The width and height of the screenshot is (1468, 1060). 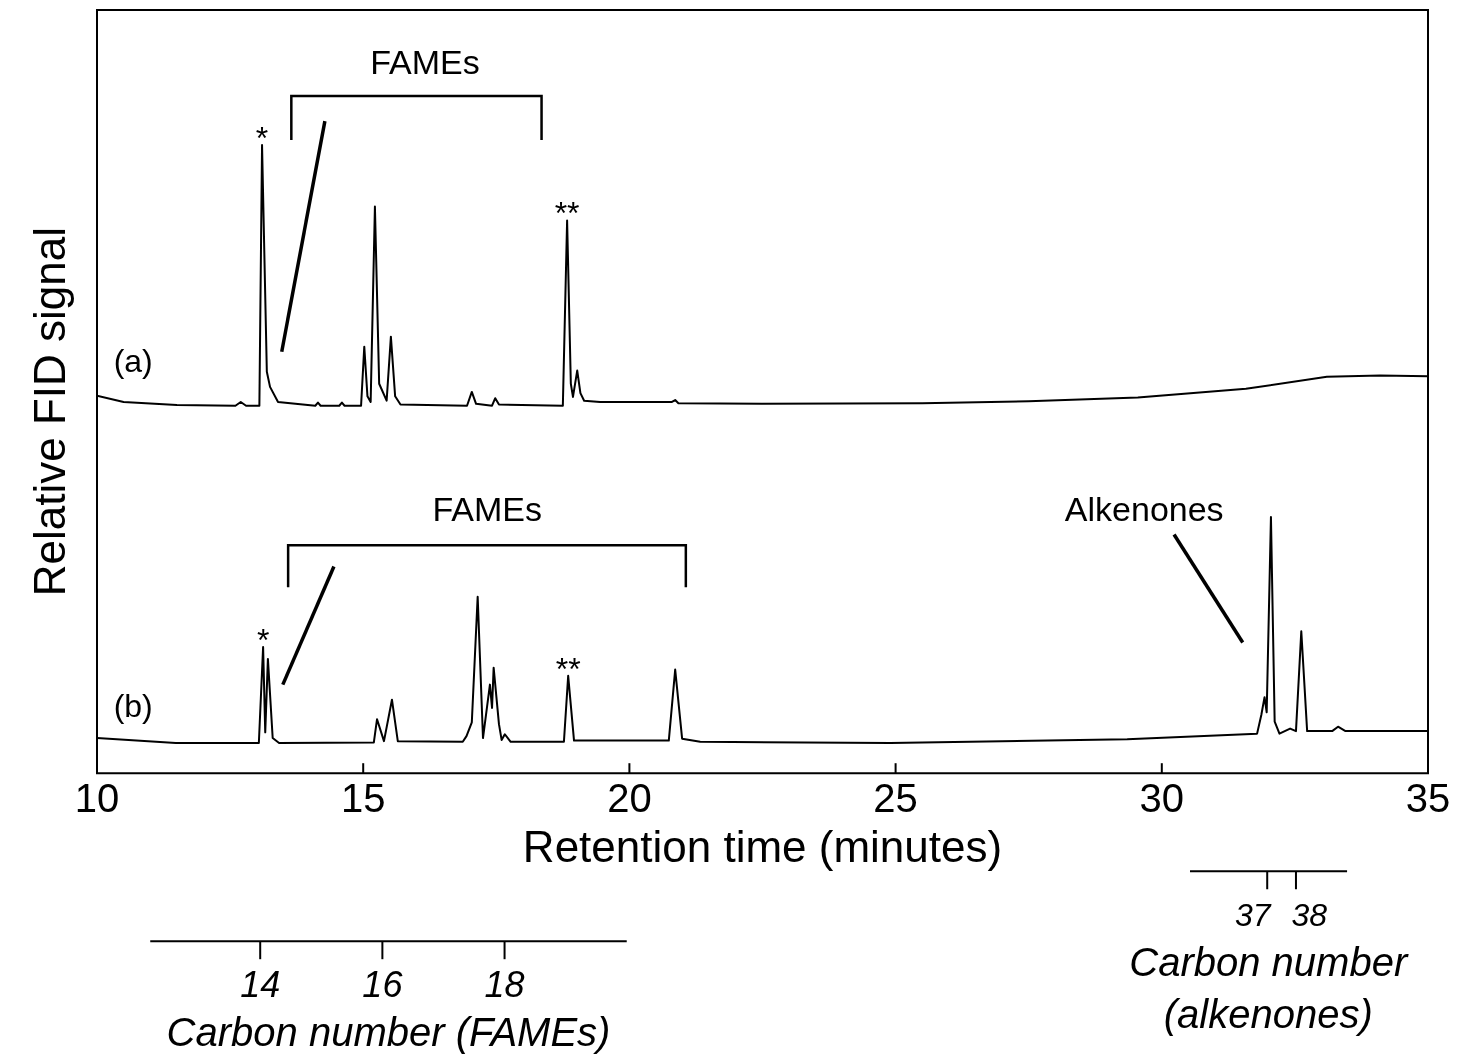 I want to click on x-tick-label: 20, so click(x=629, y=798).